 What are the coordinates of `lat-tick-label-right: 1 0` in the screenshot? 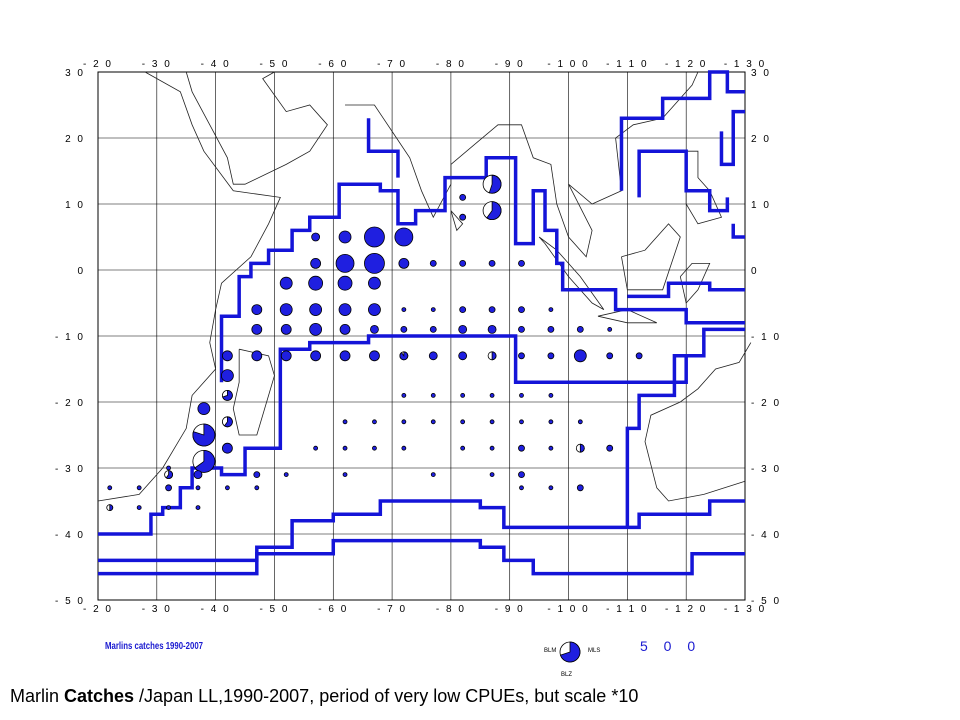 It's located at (761, 205).